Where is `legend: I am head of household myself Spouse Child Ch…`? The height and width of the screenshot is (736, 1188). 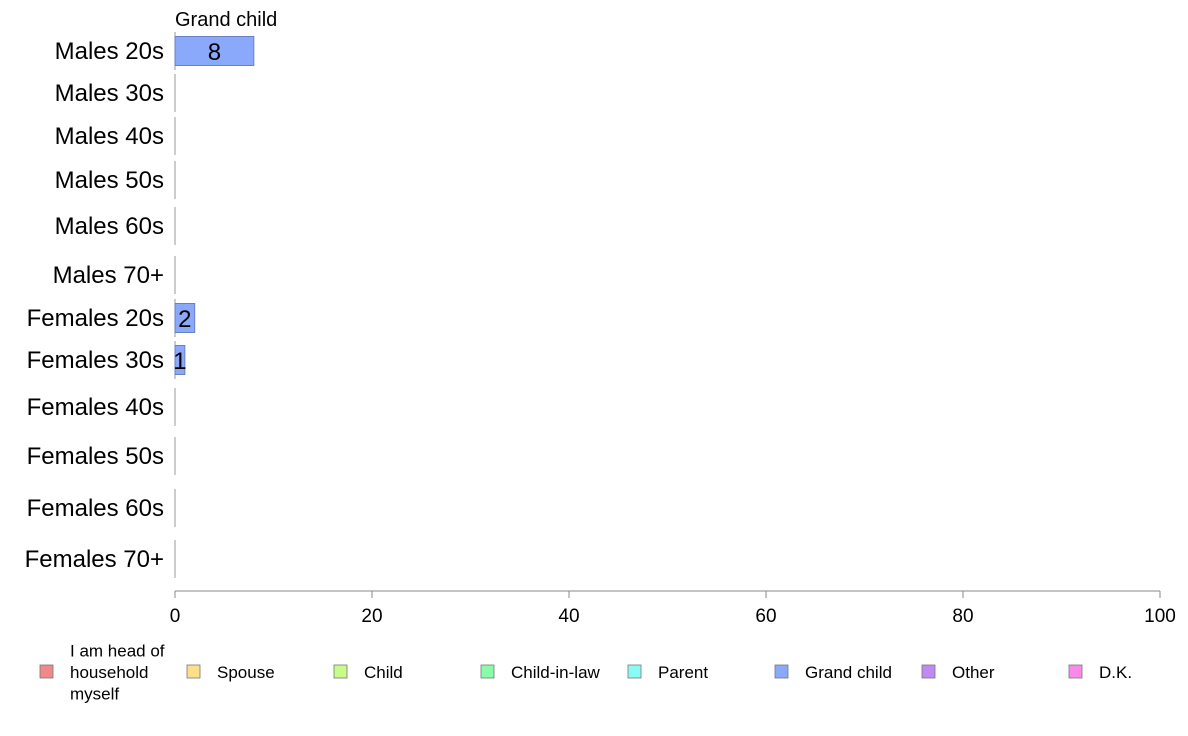
legend: I am head of household myself Spouse Child Ch… is located at coordinates (585, 673).